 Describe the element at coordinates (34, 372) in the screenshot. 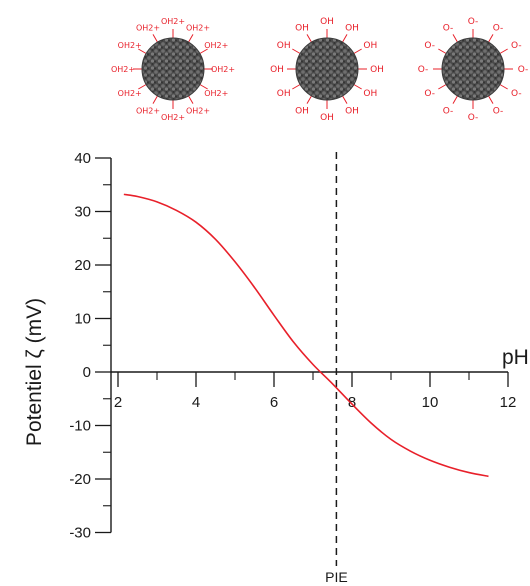

I see `y-axis-title: Potentiel ζ (mV)` at that location.